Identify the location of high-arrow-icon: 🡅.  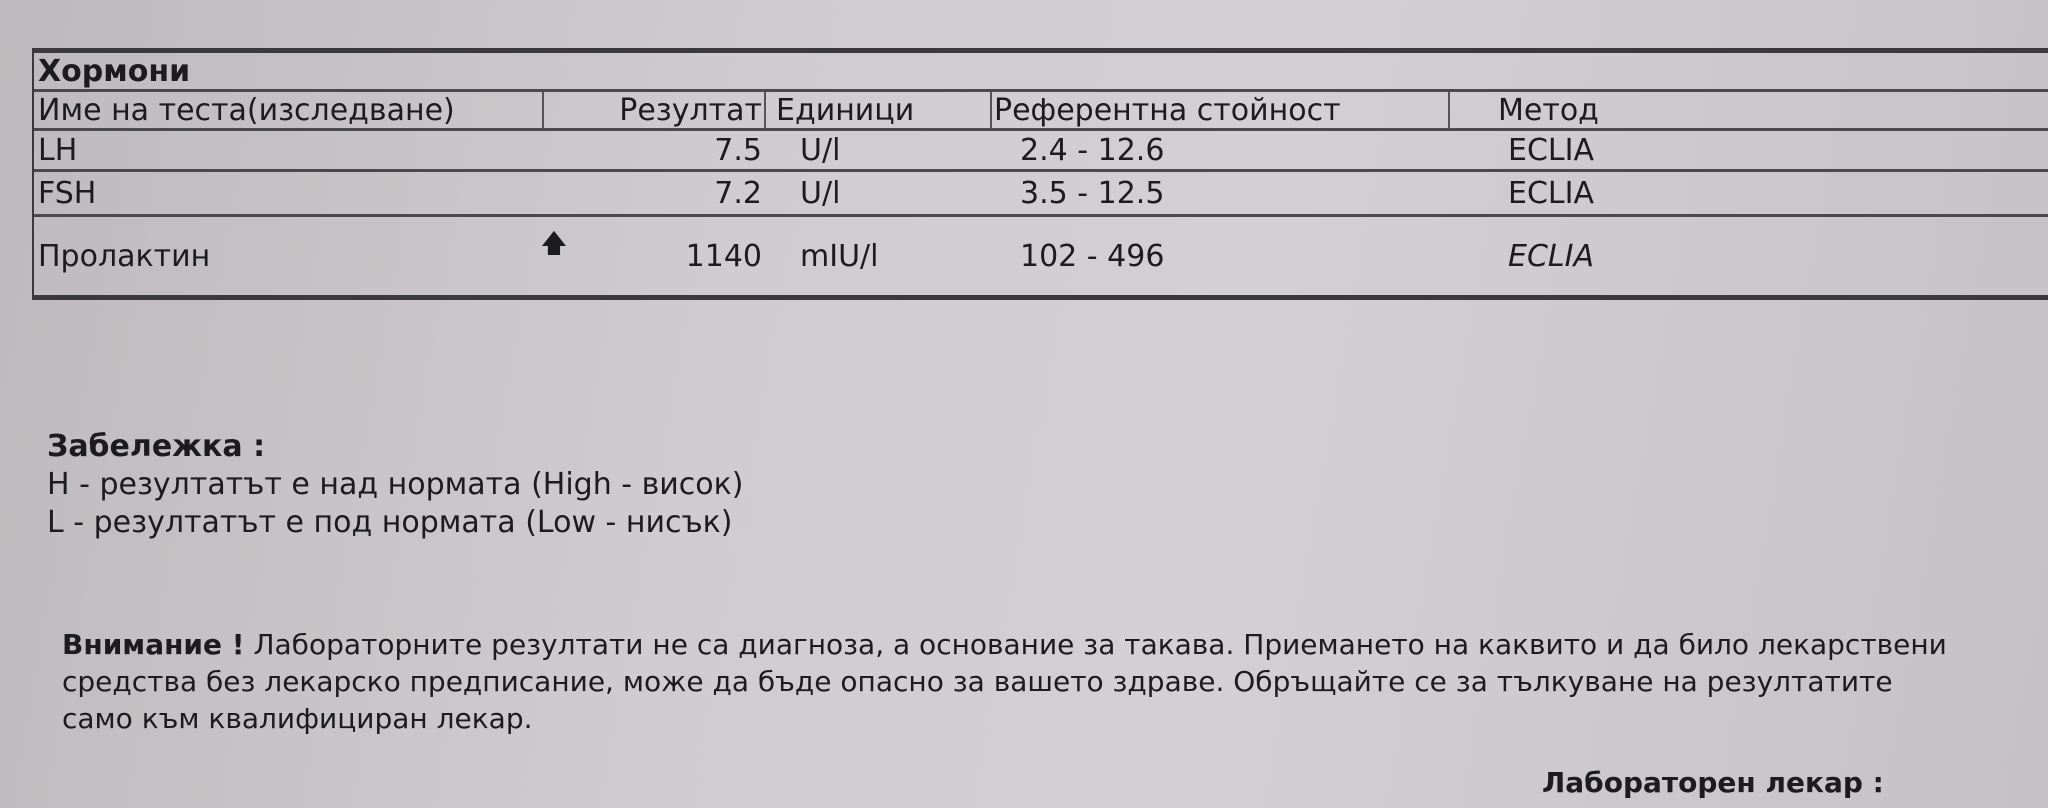
(554, 244).